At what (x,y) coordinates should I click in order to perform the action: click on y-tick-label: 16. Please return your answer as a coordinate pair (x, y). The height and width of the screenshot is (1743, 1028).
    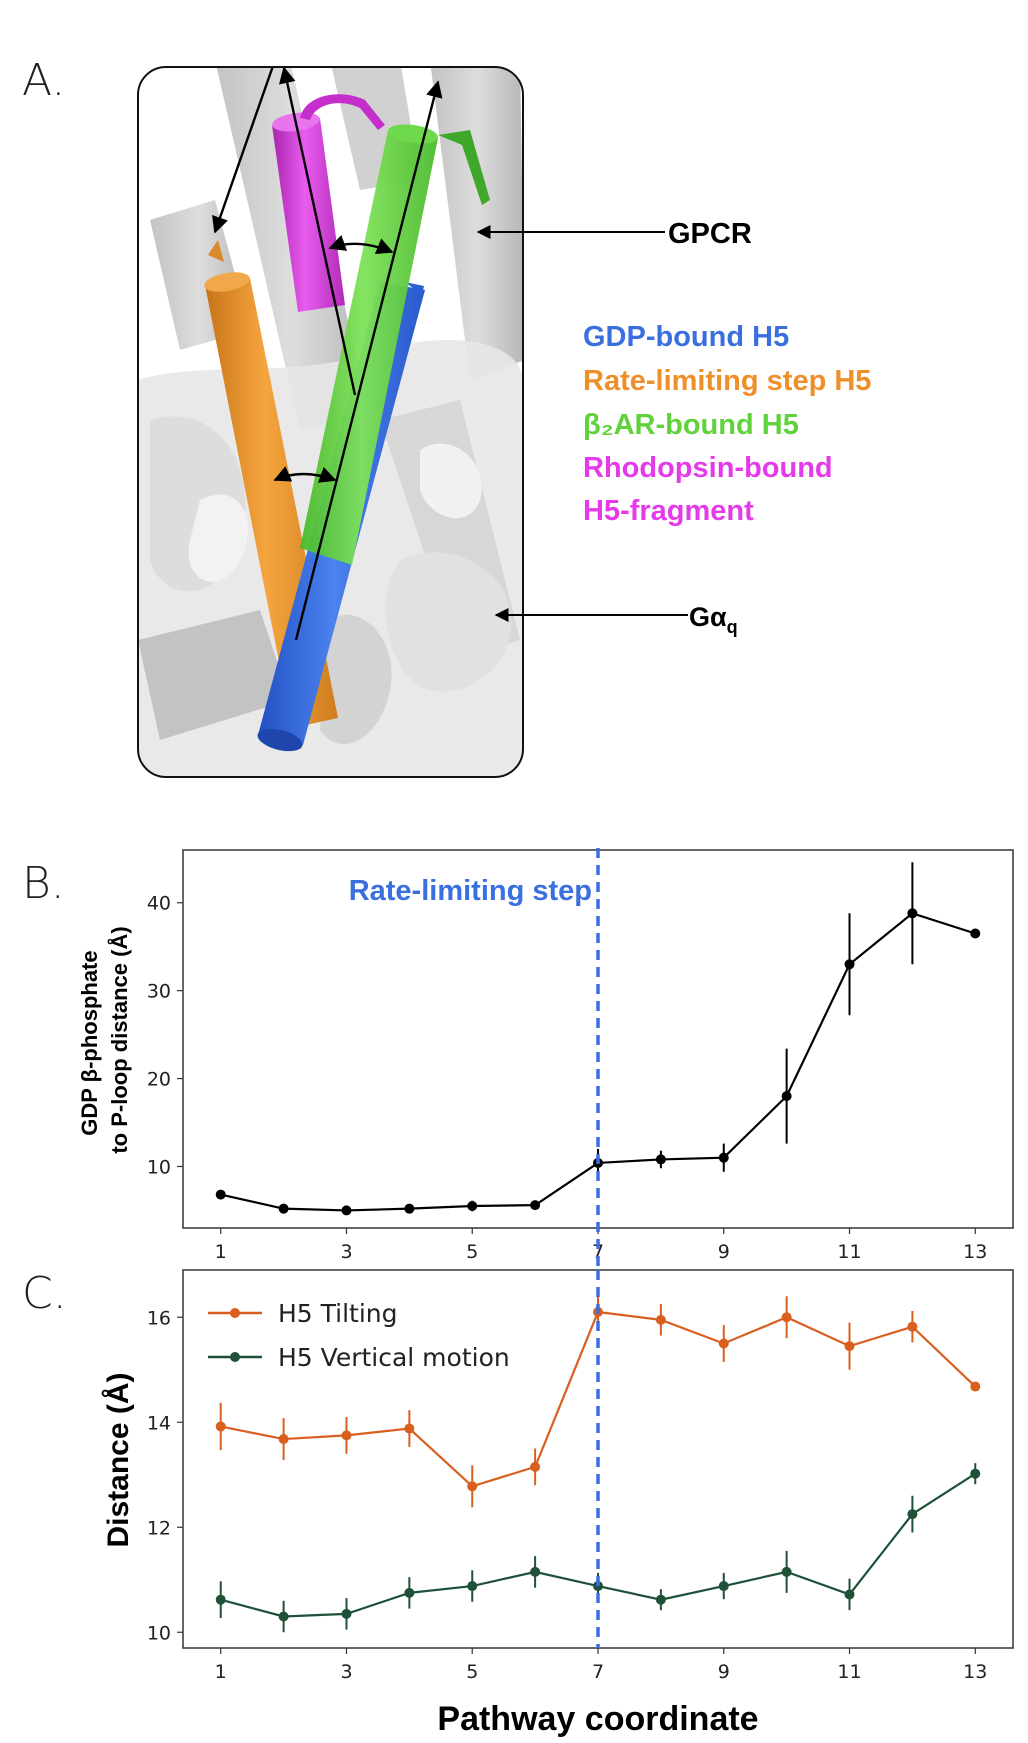
    Looking at the image, I should click on (159, 1318).